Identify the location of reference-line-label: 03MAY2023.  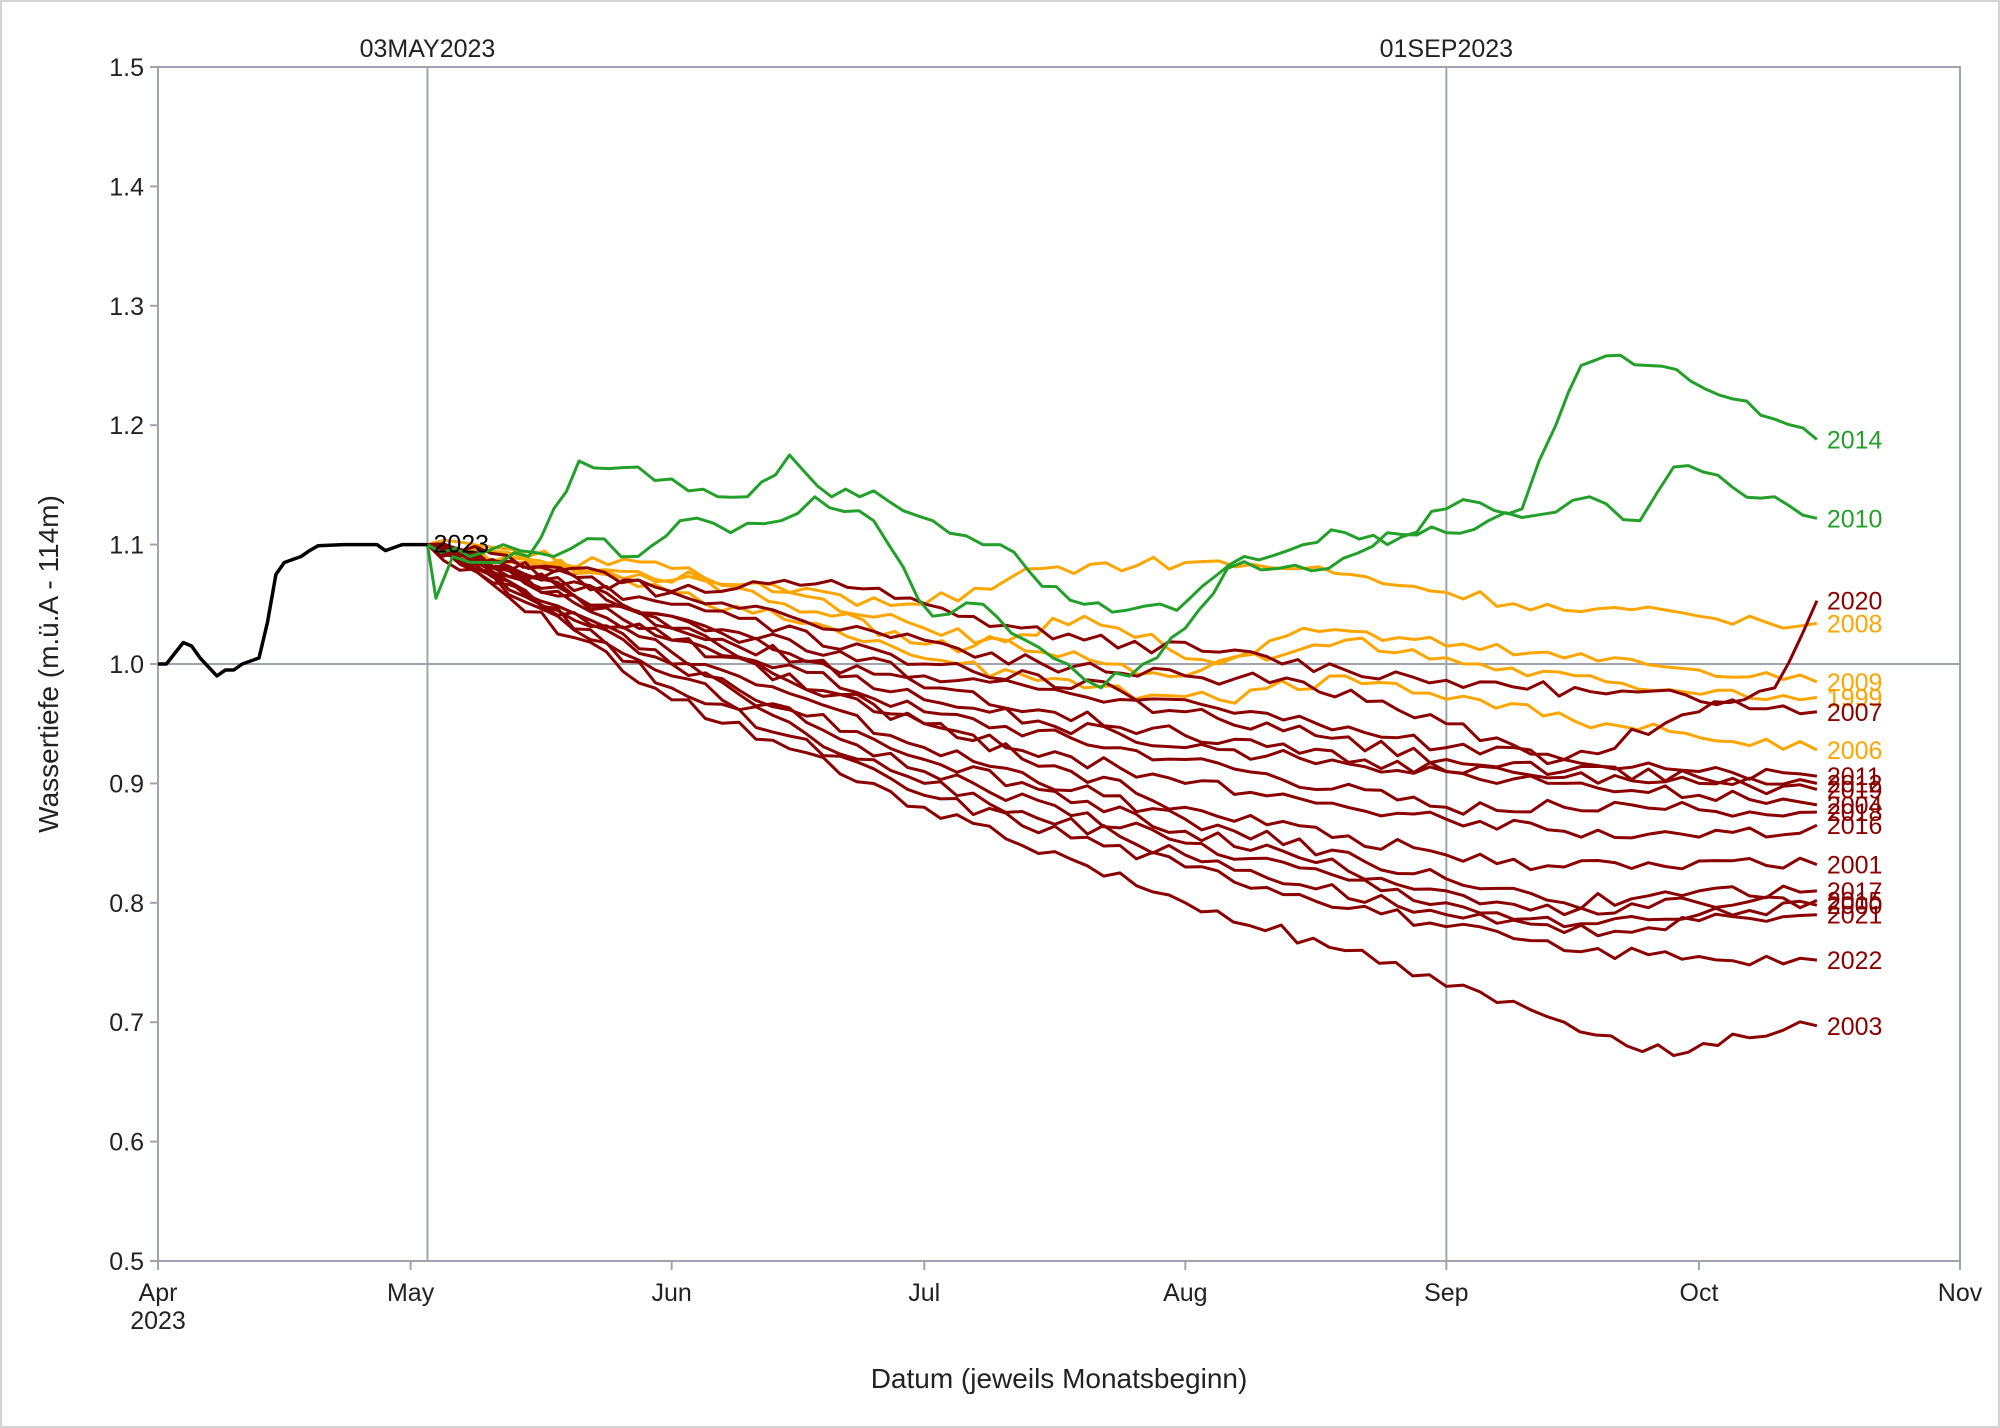
(428, 49).